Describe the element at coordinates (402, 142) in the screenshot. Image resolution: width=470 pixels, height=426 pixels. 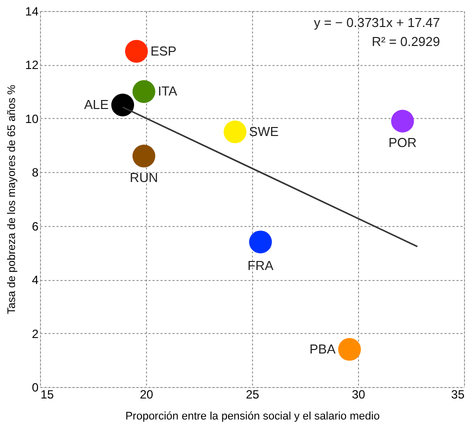
I see `series-label: POR` at that location.